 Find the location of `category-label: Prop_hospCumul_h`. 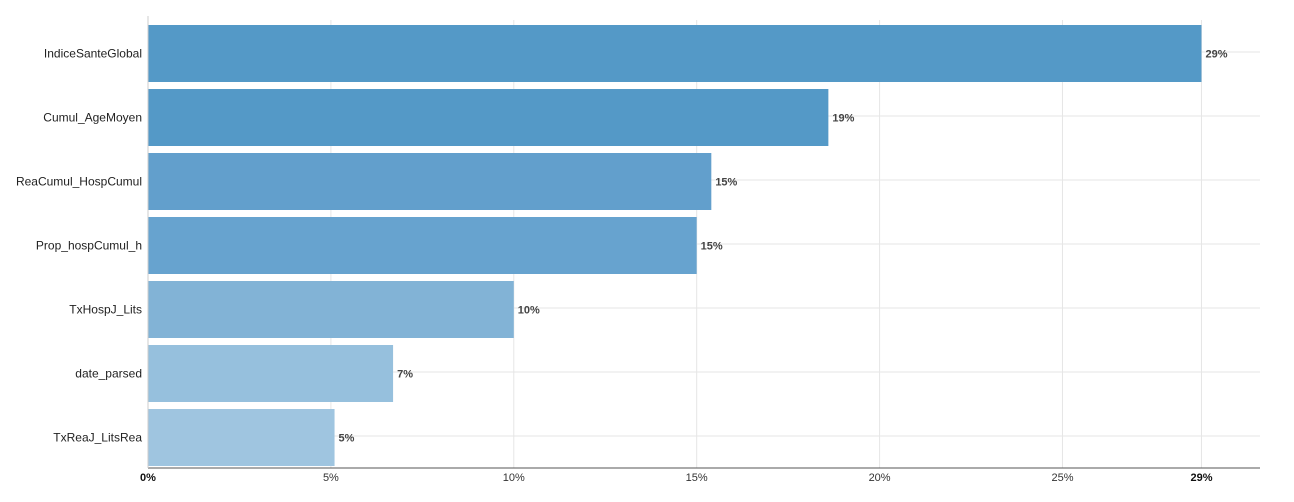

category-label: Prop_hospCumul_h is located at coordinates (89, 246).